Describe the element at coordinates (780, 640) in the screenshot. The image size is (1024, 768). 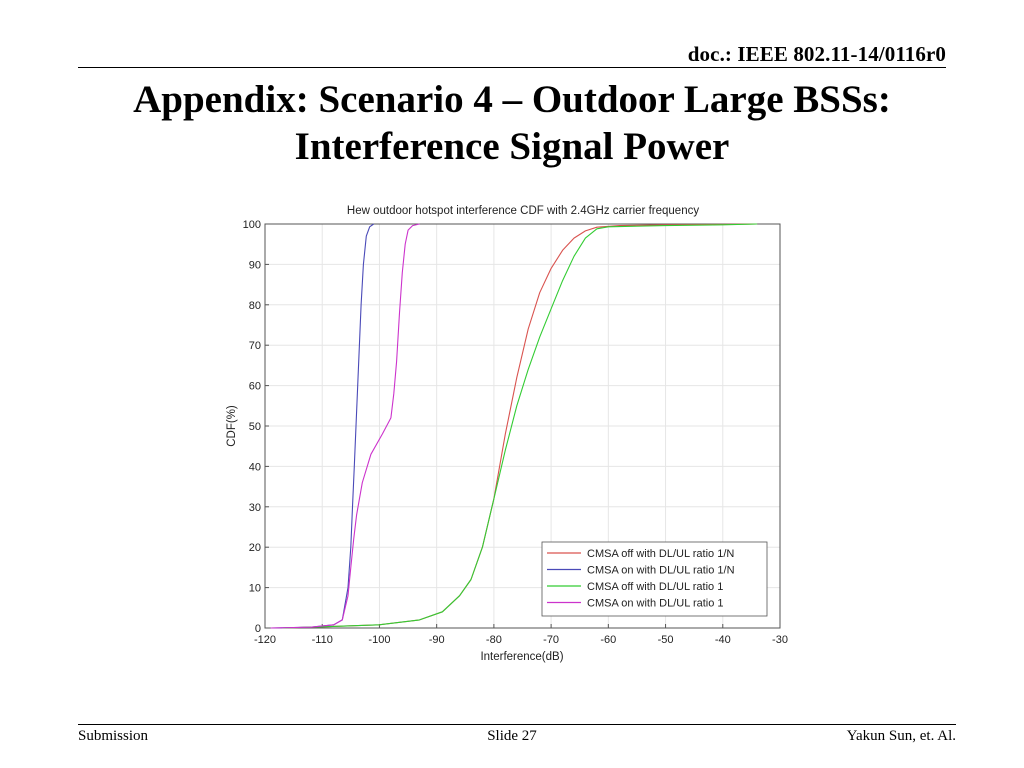
I see `x-tick-label: -30` at that location.